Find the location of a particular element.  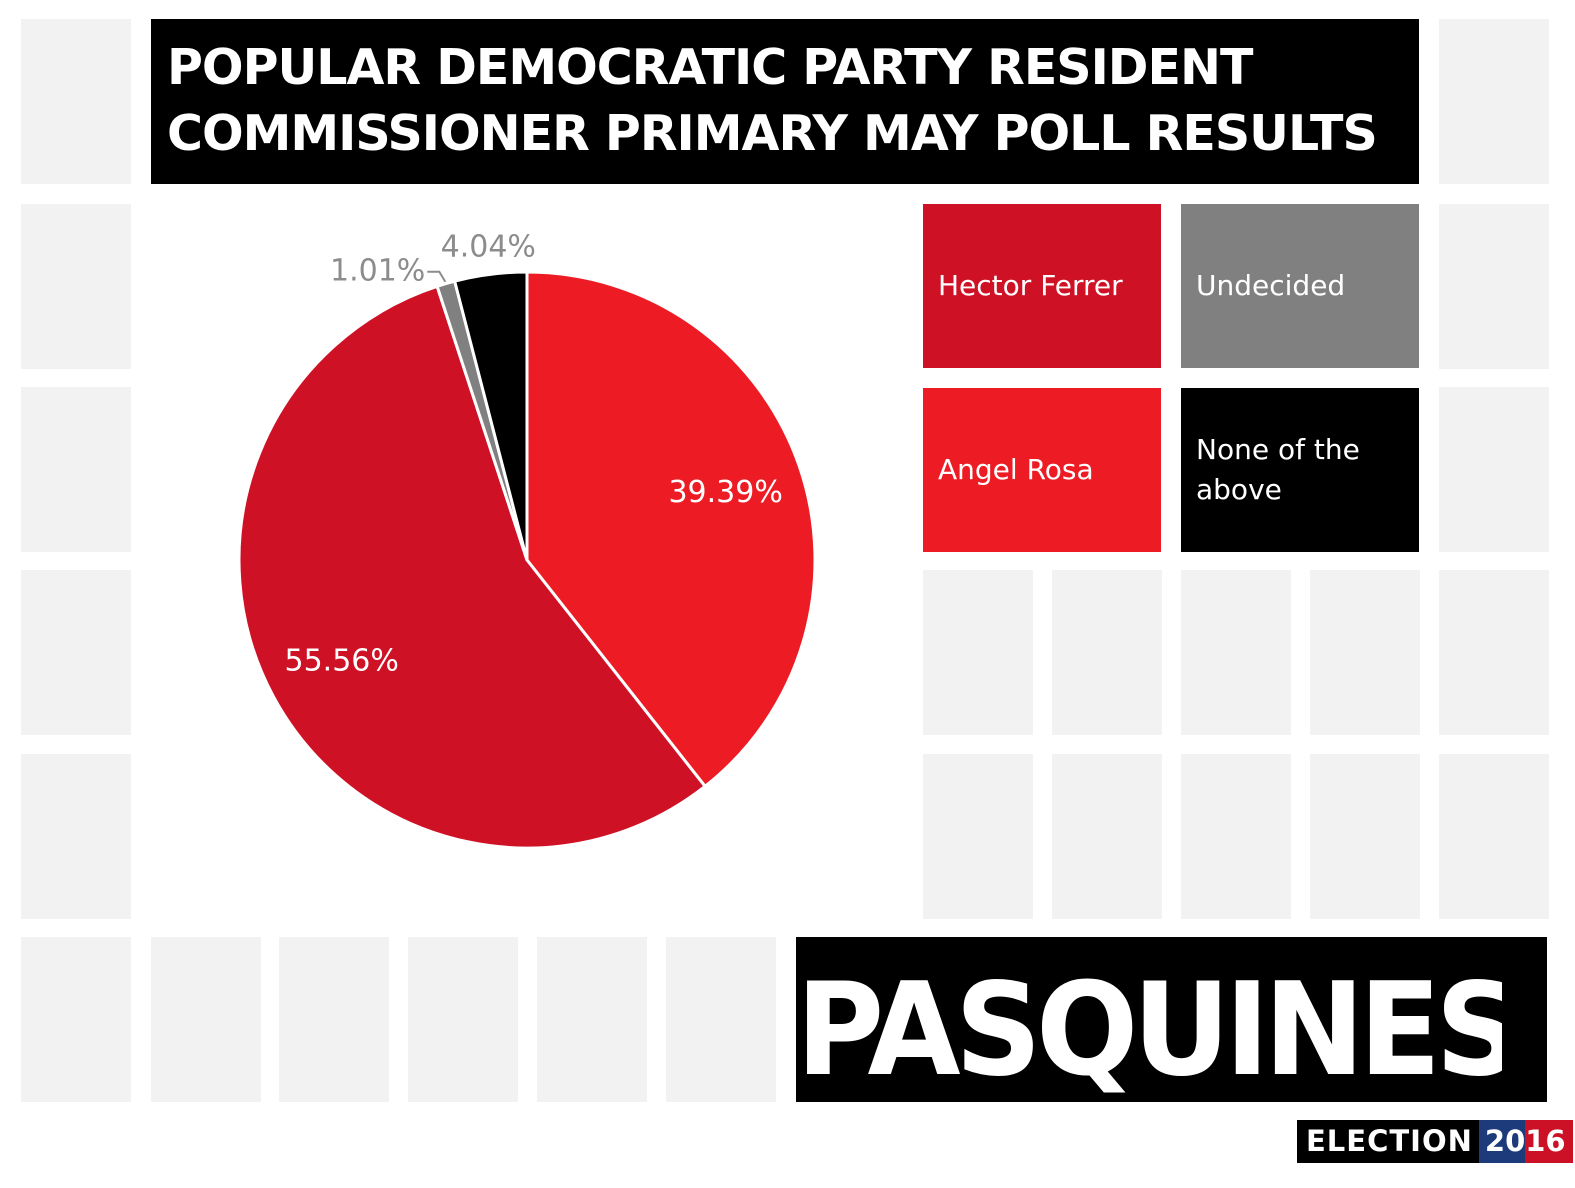

election-word: ELECTION is located at coordinates (1388, 1141).